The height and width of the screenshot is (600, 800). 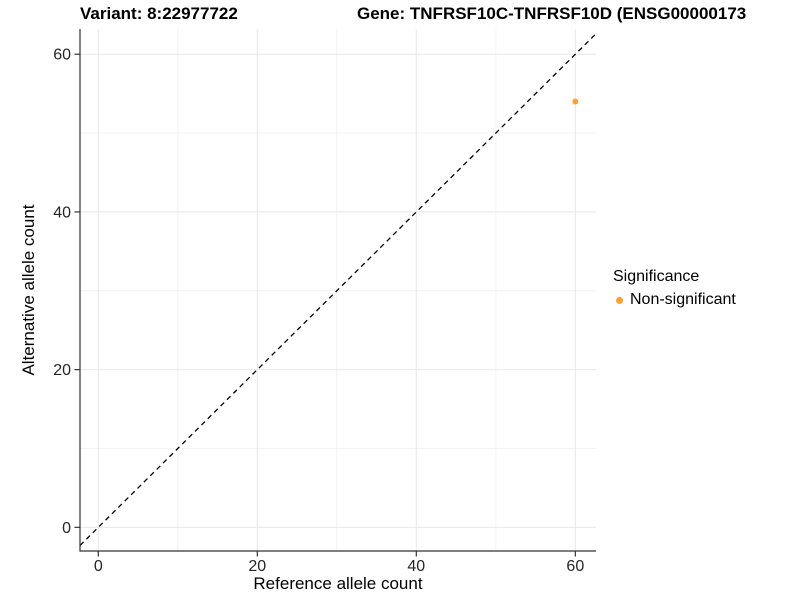 What do you see at coordinates (338, 583) in the screenshot?
I see `x-axis-title: Reference allele count` at bounding box center [338, 583].